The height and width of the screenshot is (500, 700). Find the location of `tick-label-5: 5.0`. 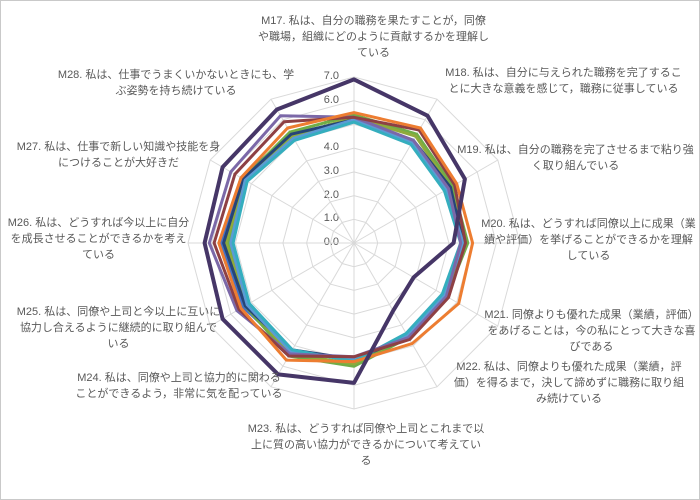

tick-label-5: 5.0 is located at coordinates (331, 123).